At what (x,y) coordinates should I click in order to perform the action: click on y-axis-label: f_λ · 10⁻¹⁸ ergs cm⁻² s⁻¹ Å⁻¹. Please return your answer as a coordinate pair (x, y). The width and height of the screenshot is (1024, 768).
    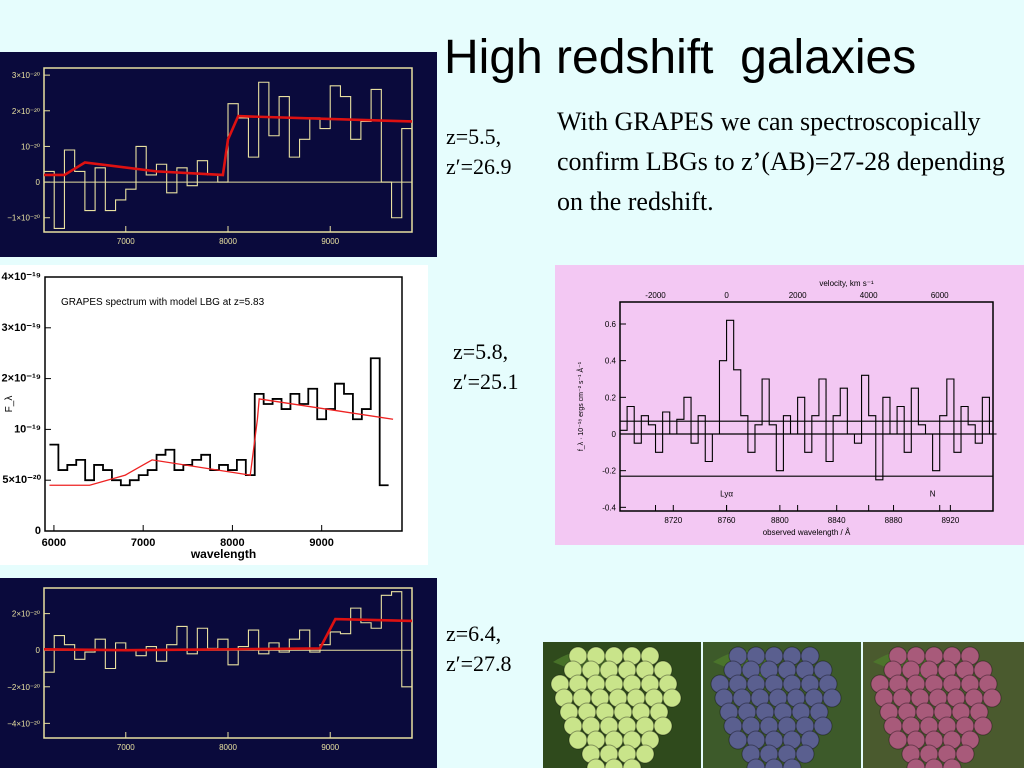
    Looking at the image, I should click on (580, 406).